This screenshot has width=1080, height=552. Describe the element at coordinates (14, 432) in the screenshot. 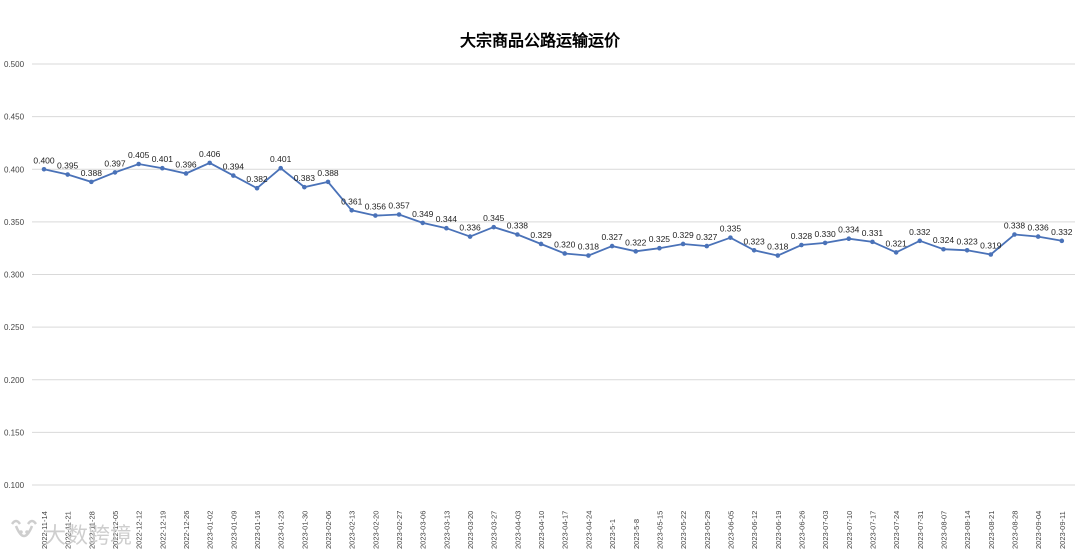

I see `y-tick-label: 0.150` at that location.